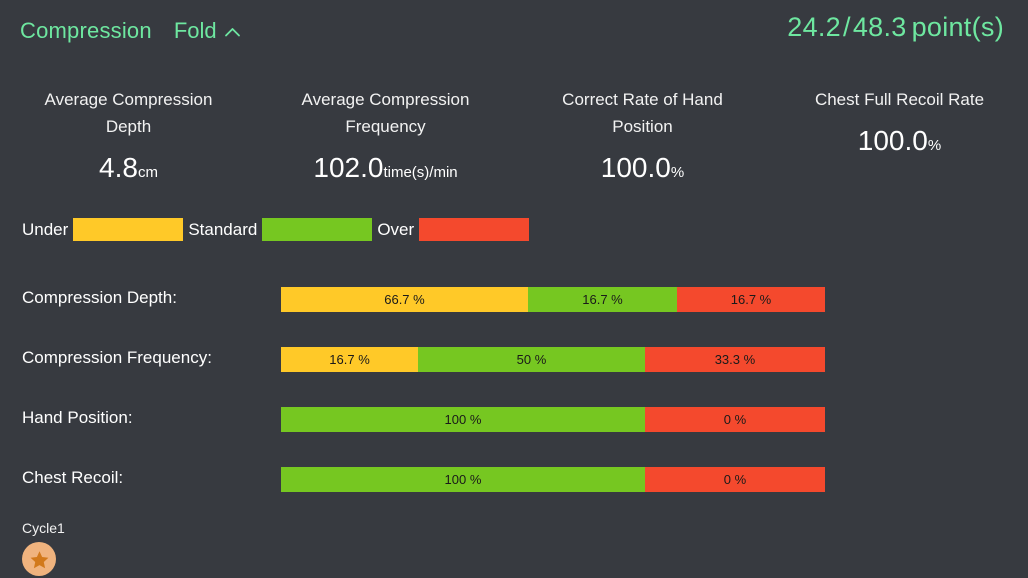 The height and width of the screenshot is (578, 1028). I want to click on legend-swatch-under, so click(128, 229).